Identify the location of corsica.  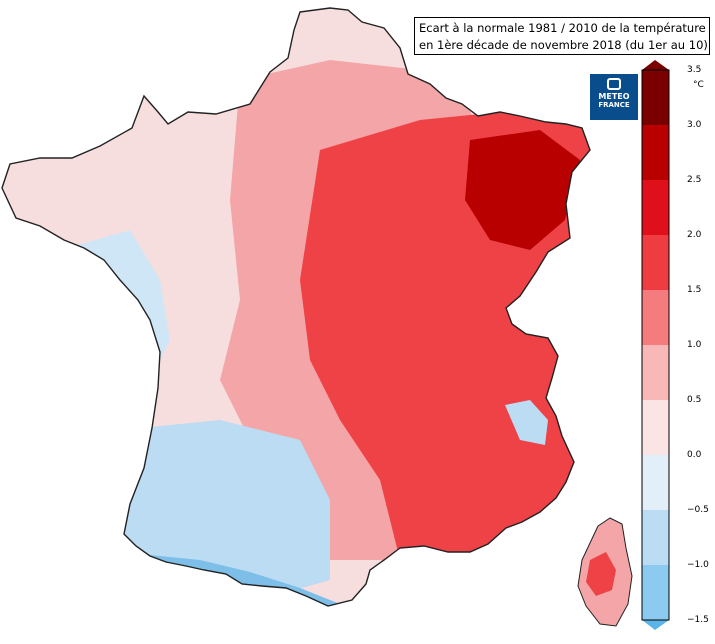
(605, 572).